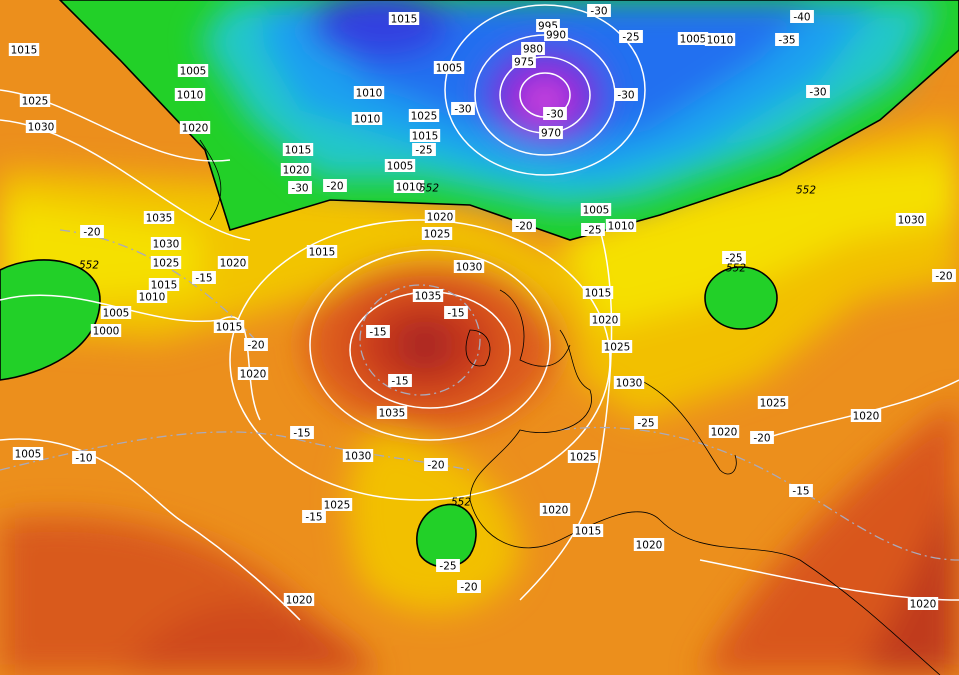  Describe the element at coordinates (556, 36) in the screenshot. I see `isobar-label: 990` at that location.